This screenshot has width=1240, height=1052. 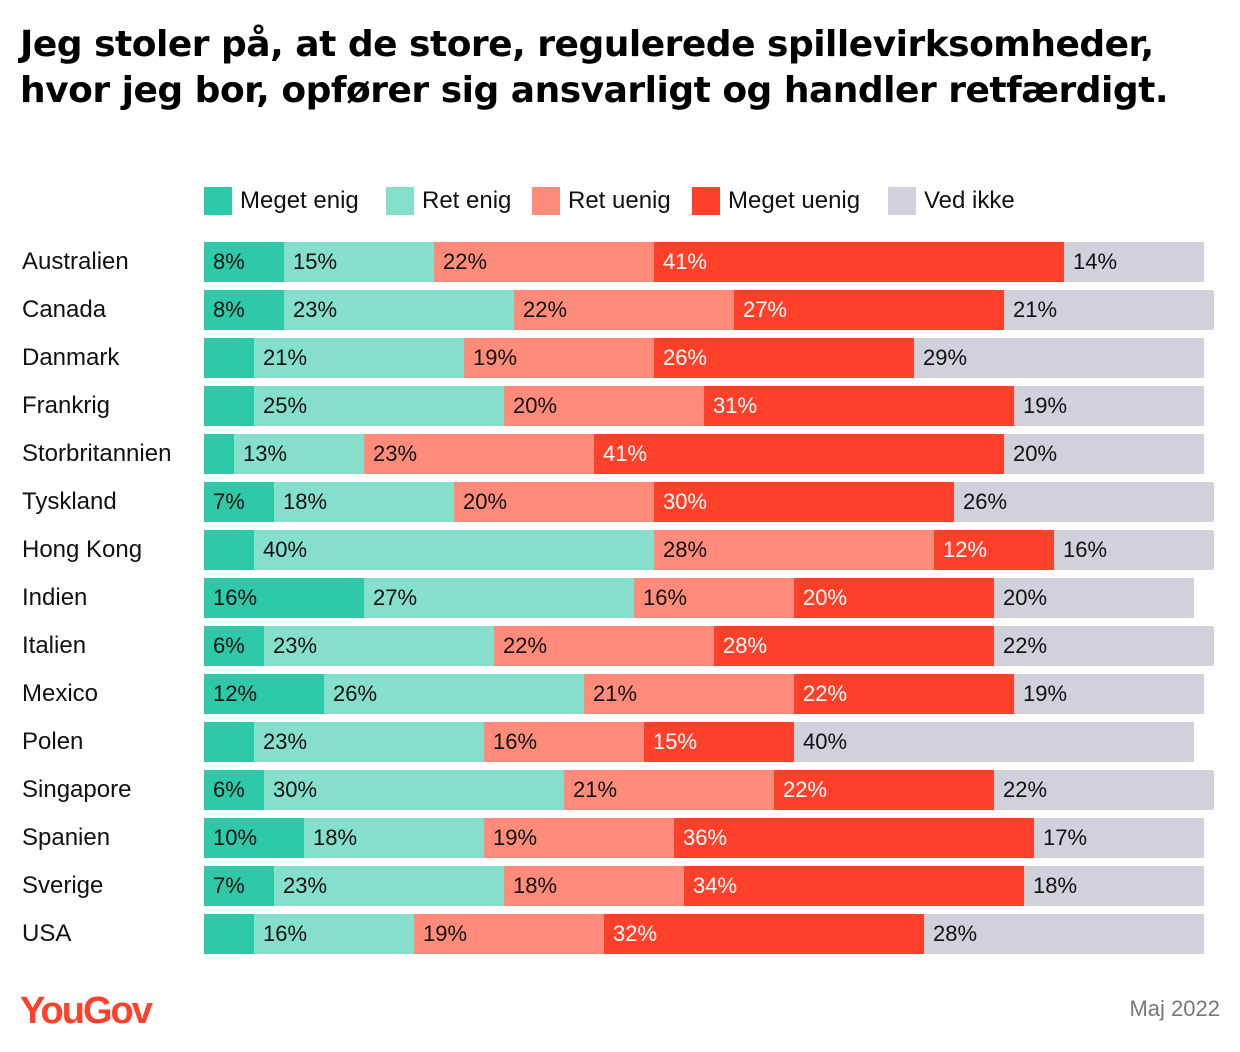 I want to click on category-label: Sverige, so click(x=63, y=885).